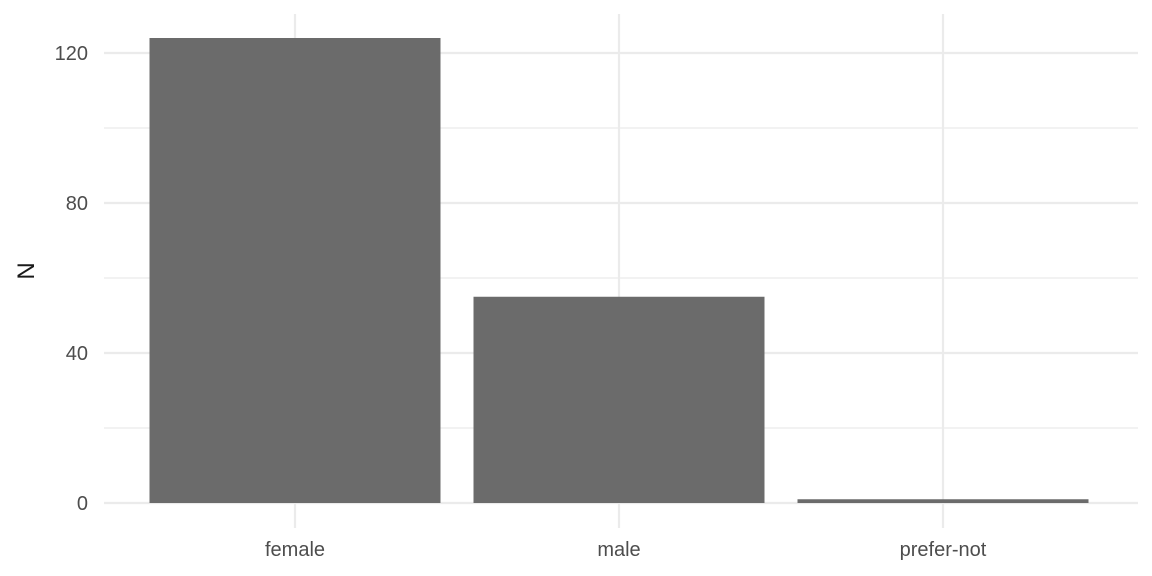  Describe the element at coordinates (71, 279) in the screenshot. I see `y-axis-tick-labels: 0 40 80 120` at that location.